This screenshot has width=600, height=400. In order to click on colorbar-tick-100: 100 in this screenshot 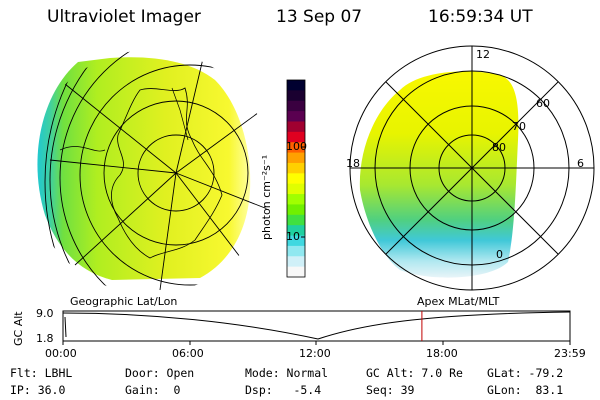, I will do `click(296, 146)`.